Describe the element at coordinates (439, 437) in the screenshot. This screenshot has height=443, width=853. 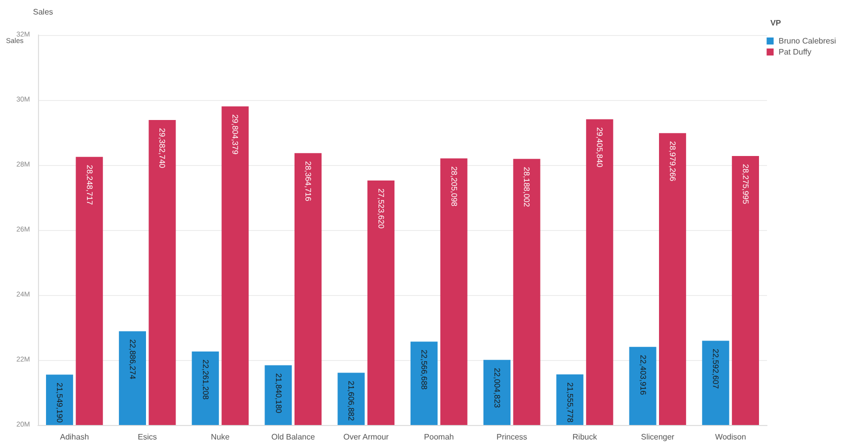
I see `x-tick-label: Poomah` at that location.